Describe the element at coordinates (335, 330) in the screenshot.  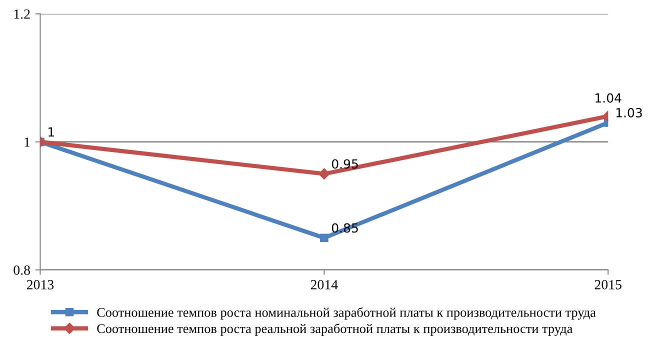
I see `legend-label: Соотношение темпов роста реальной заработной платы к производительности труда` at that location.